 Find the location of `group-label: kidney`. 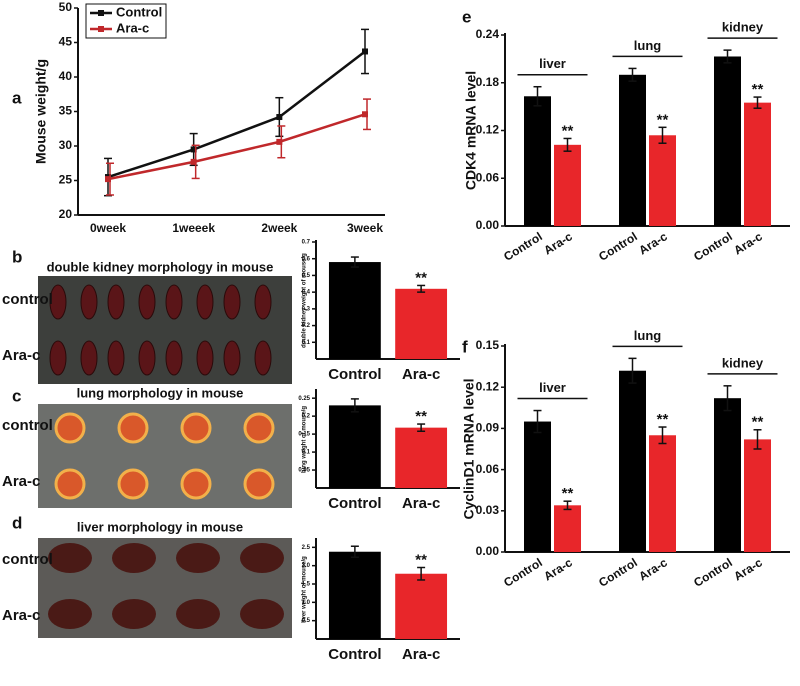

group-label: kidney is located at coordinates (743, 27).